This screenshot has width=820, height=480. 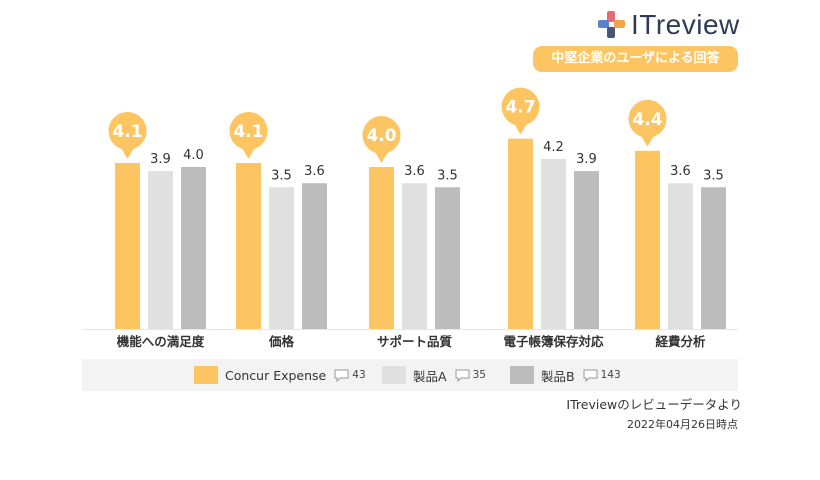 I want to click on legend-label: 製品A, so click(x=430, y=376).